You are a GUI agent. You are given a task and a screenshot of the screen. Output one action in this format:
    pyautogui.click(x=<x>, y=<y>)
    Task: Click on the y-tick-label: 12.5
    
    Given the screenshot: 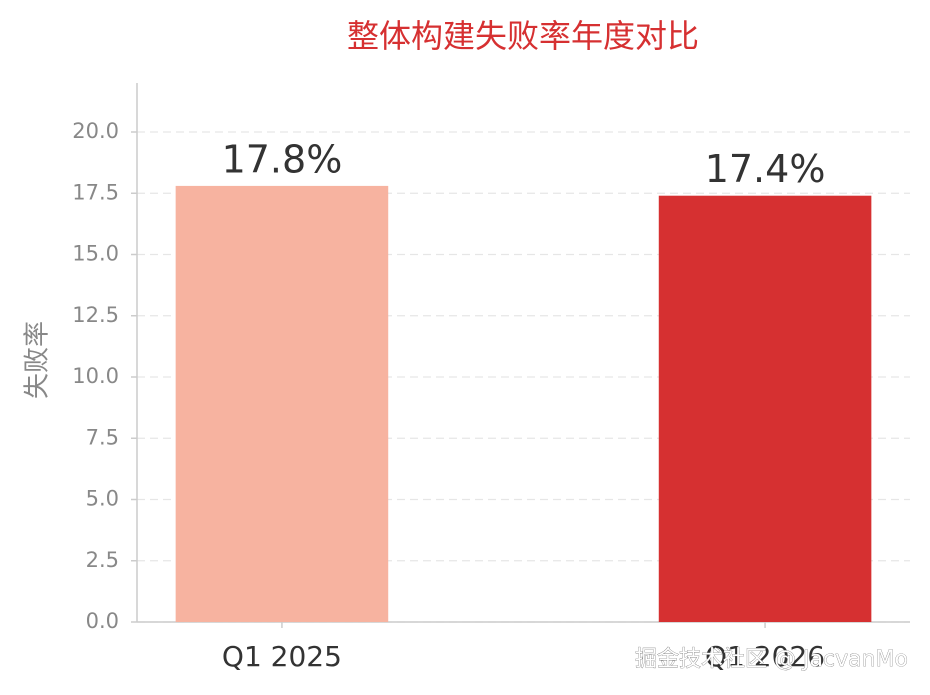 What is the action you would take?
    pyautogui.click(x=95, y=315)
    